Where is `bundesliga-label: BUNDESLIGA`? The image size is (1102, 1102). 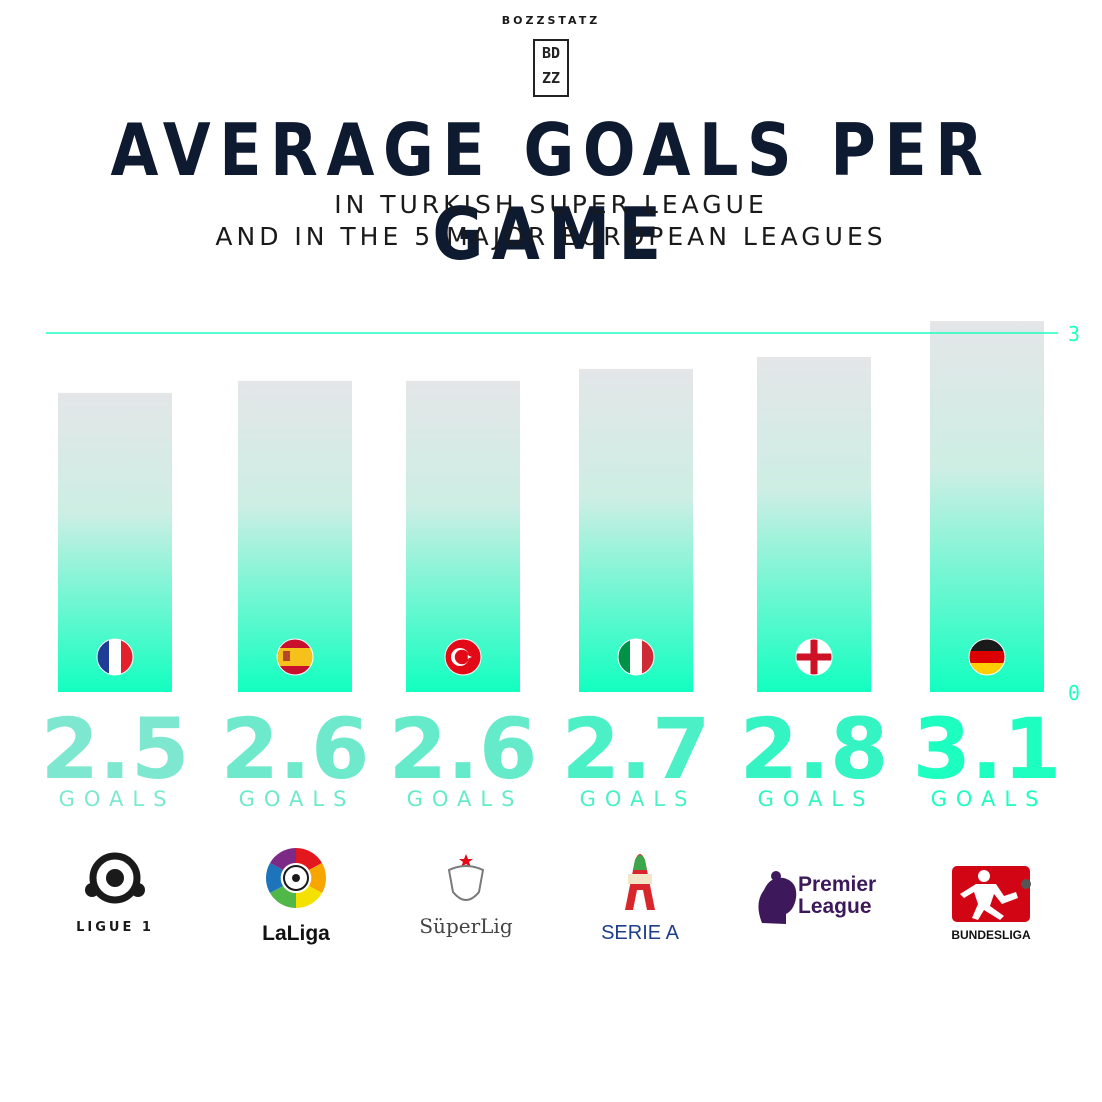
bundesliga-label: BUNDESLIGA is located at coordinates (991, 935).